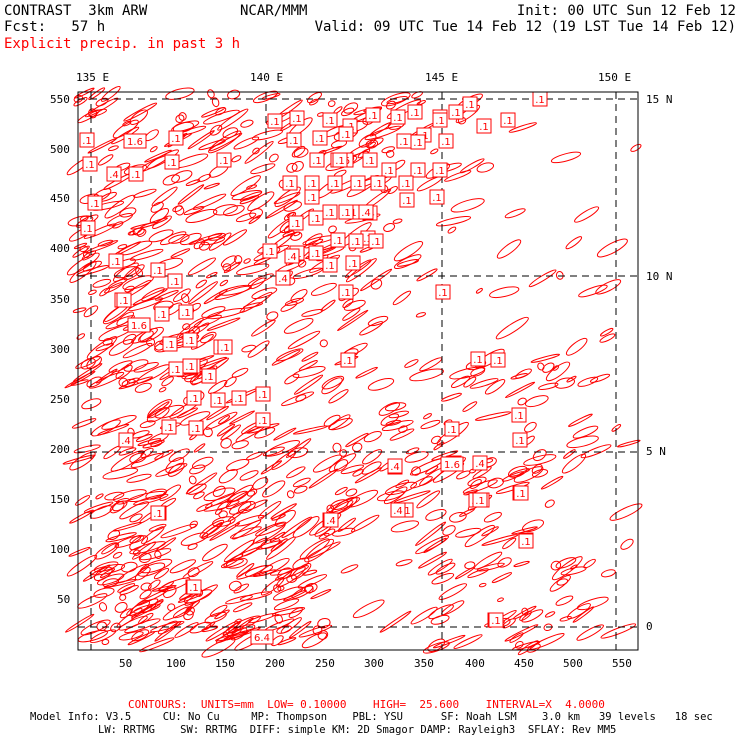 This screenshot has width=740, height=740. Describe the element at coordinates (659, 276) in the screenshot. I see `lat-label: 10 N` at that location.